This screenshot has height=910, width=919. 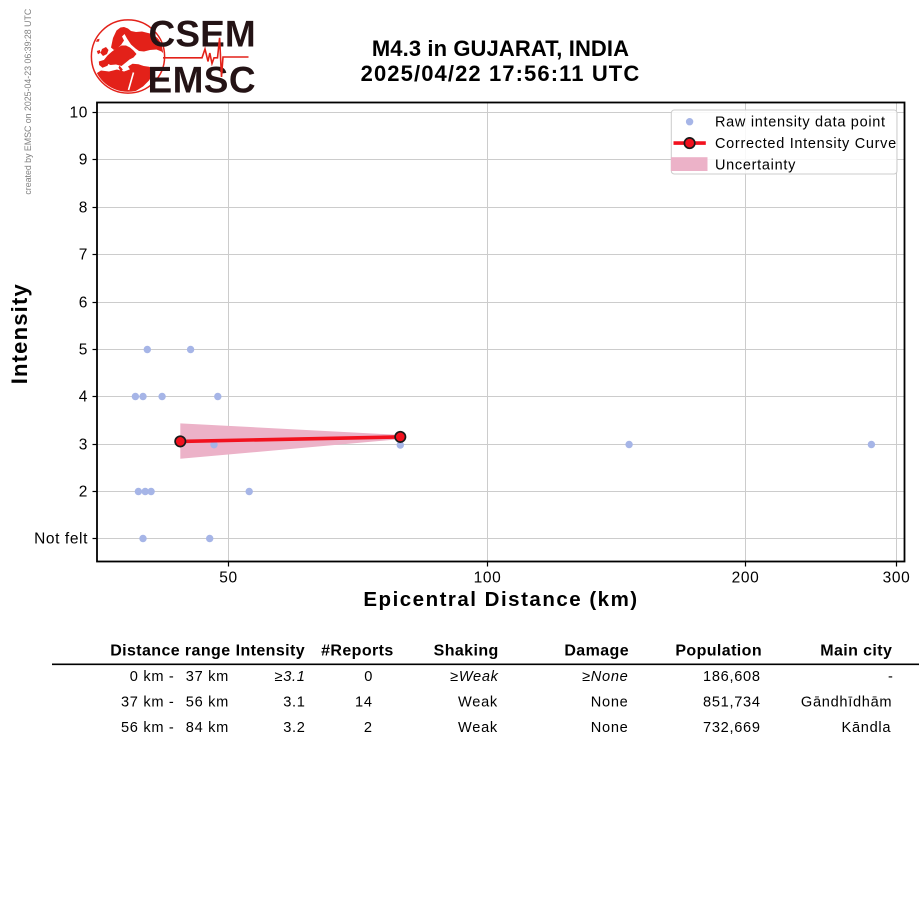 What do you see at coordinates (83, 208) in the screenshot?
I see `svg-text: 8` at bounding box center [83, 208].